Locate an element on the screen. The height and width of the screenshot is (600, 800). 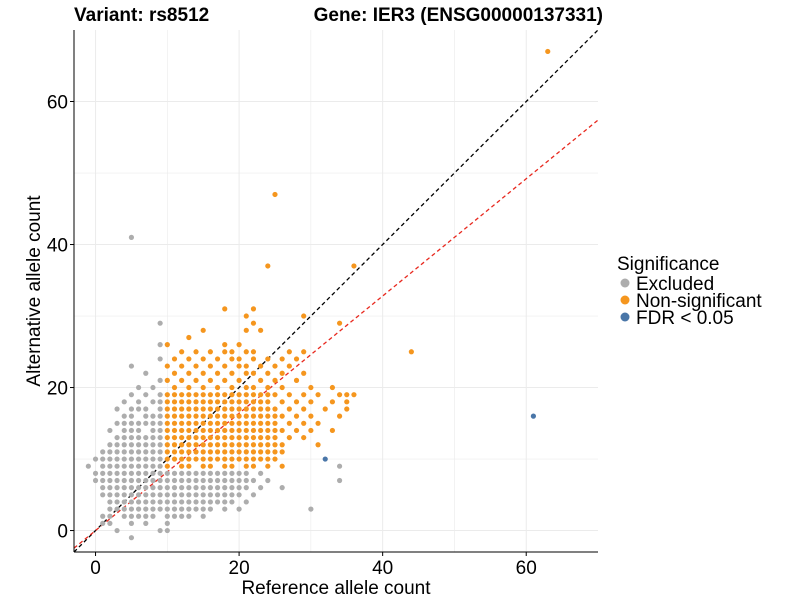
title-gene: Gene: IER3 (ENSG00000137331) is located at coordinates (458, 15).